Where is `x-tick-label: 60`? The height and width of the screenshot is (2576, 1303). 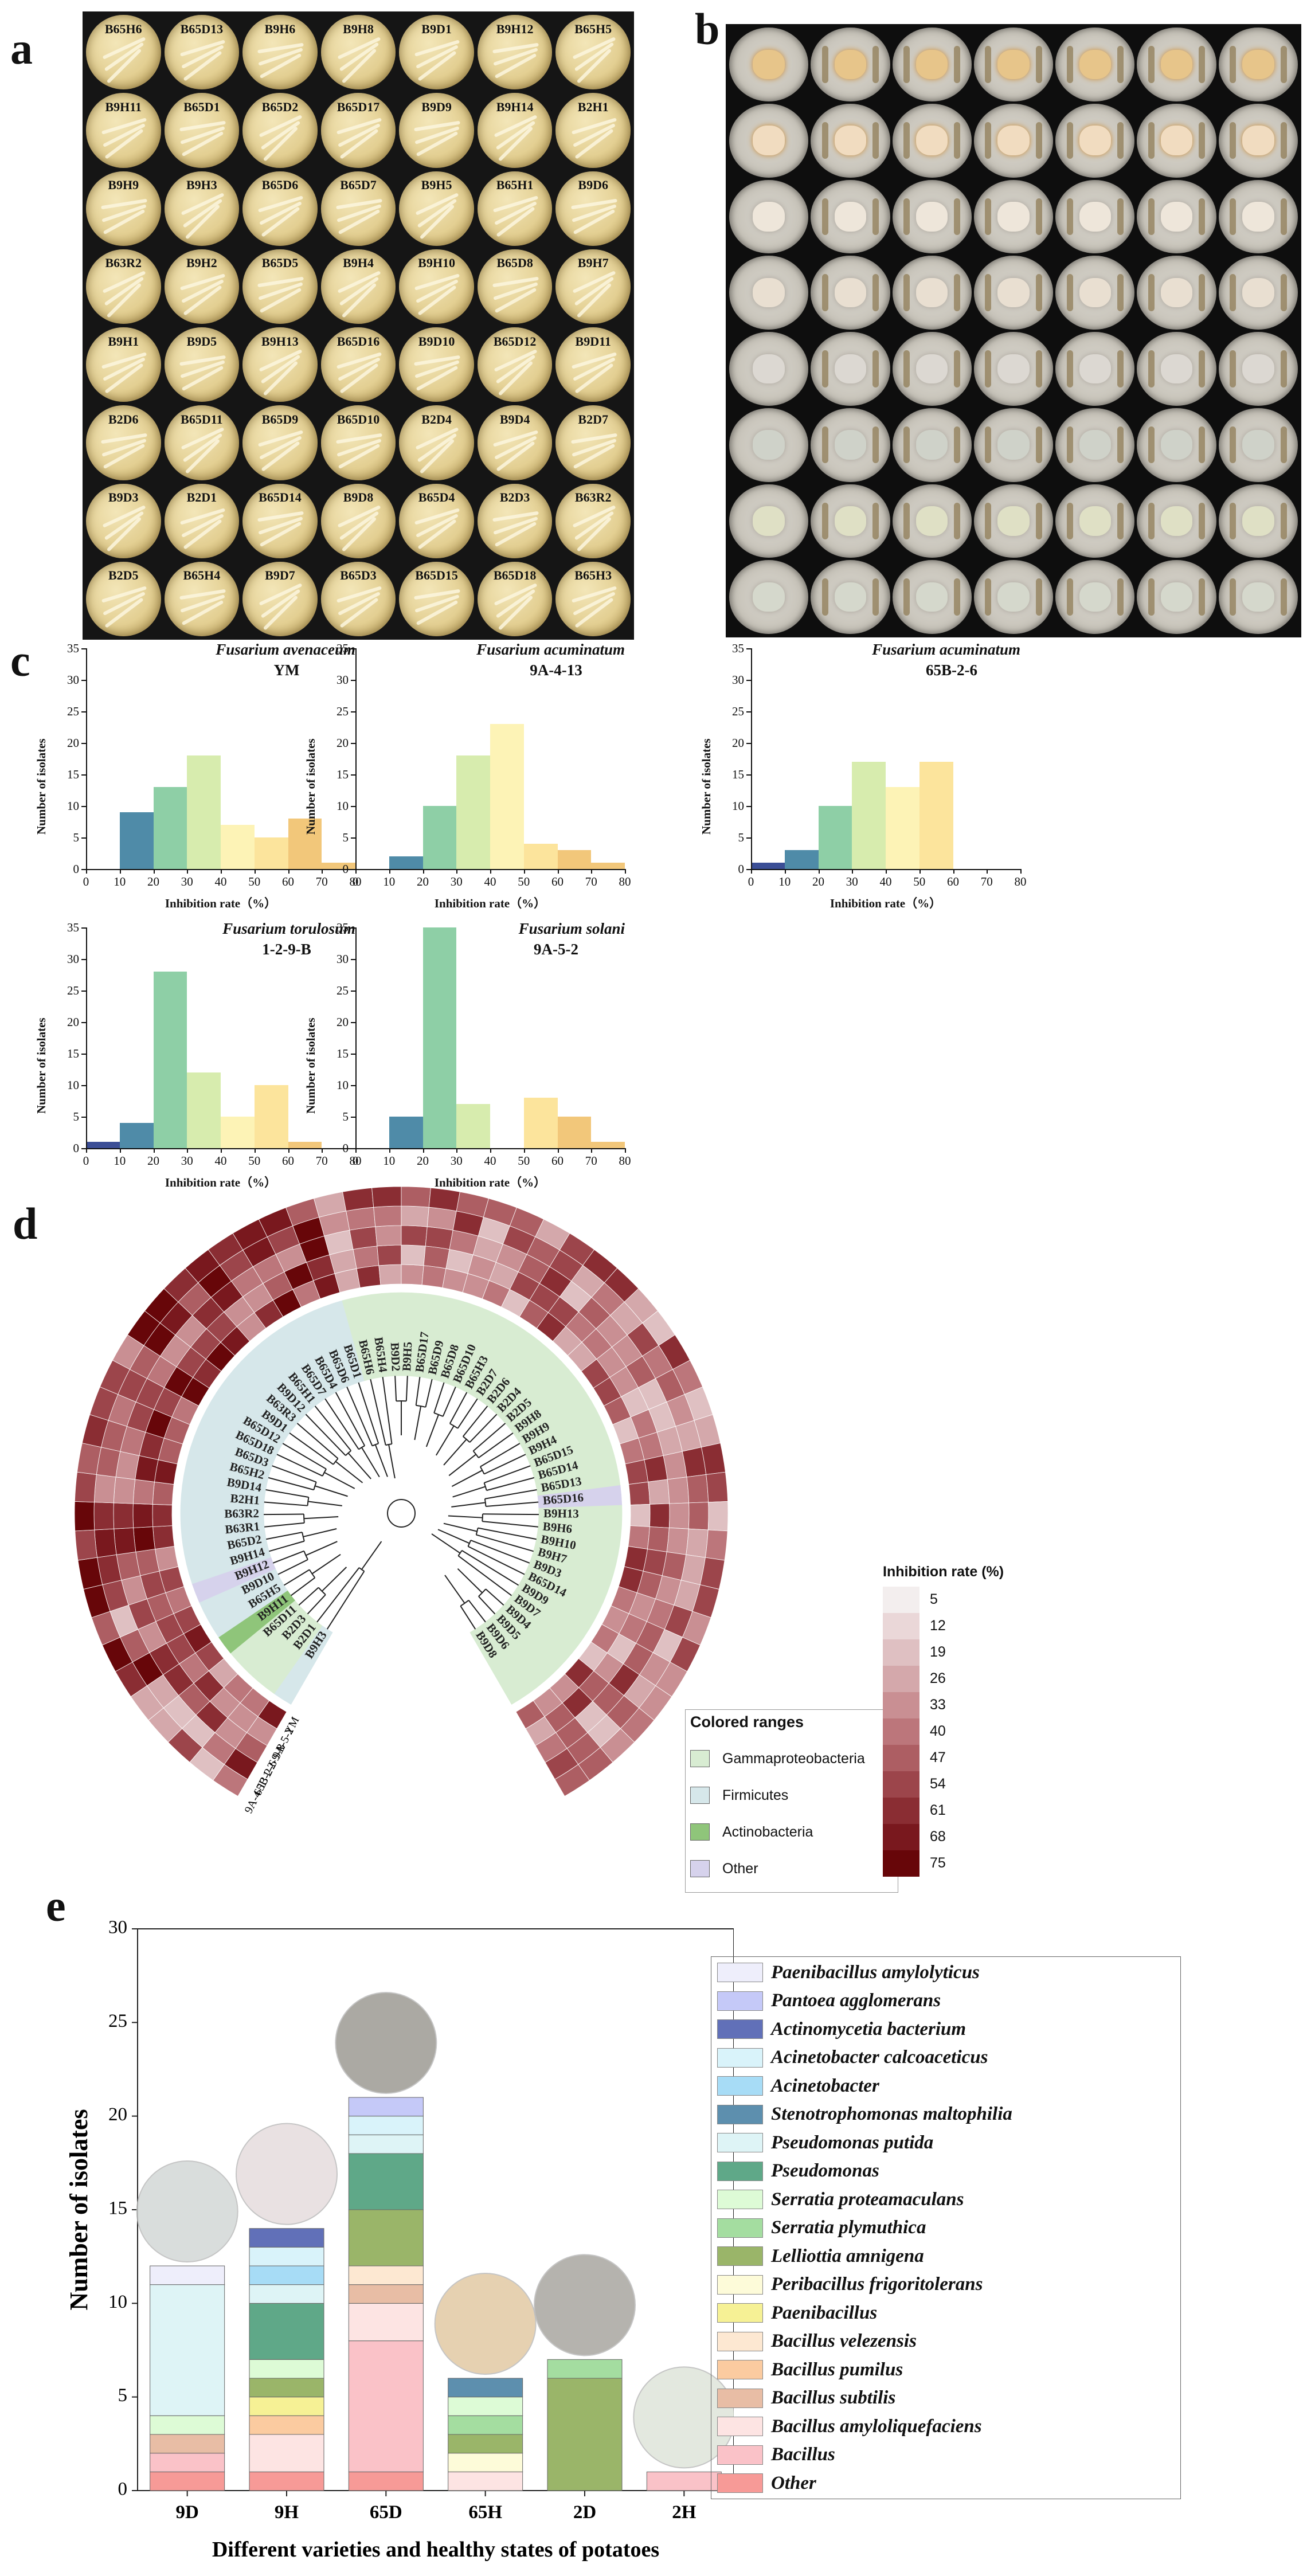 x-tick-label: 60 is located at coordinates (288, 1161).